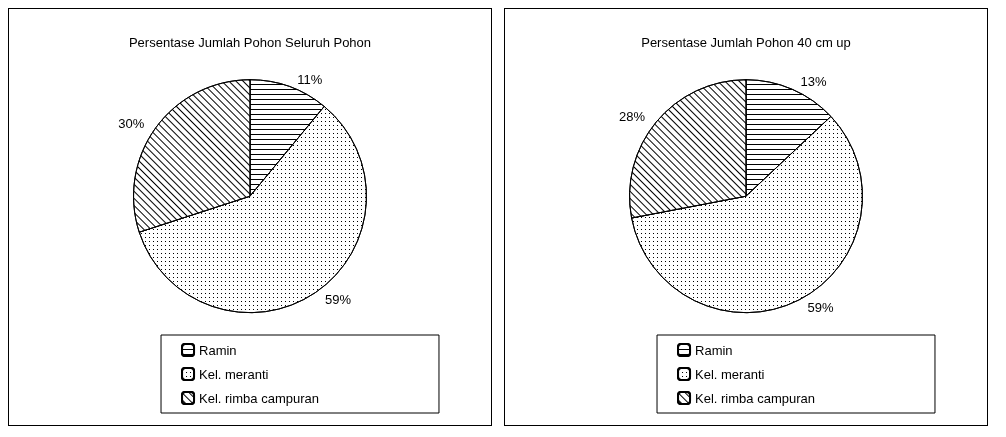 The height and width of the screenshot is (437, 1006). Describe the element at coordinates (746, 42) in the screenshot. I see `chart-title: Persentase Jumlah Pohon 40 cm up` at that location.